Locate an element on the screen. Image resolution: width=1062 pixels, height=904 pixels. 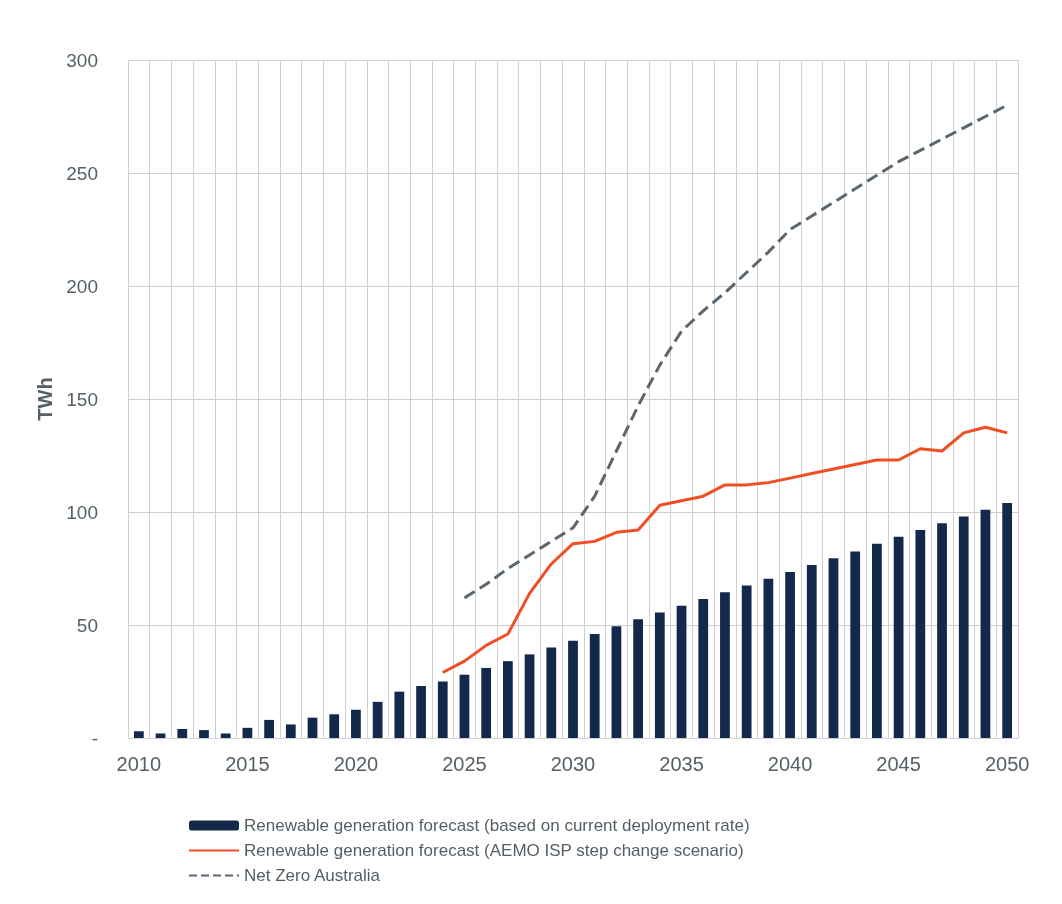
x-tick-label: 2030 is located at coordinates (573, 764).